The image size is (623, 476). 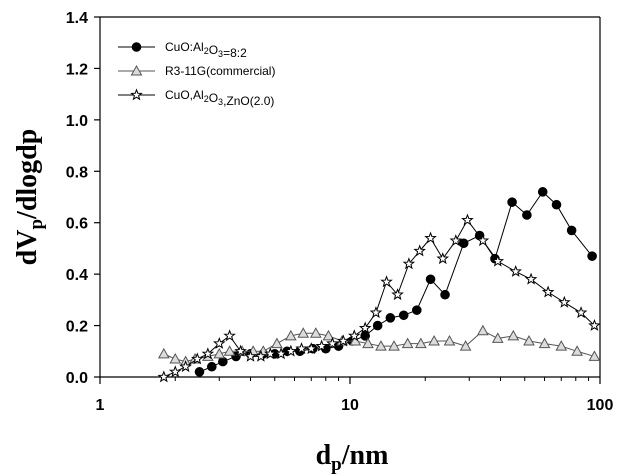 I want to click on legend-label: R3-11G(commercial), so click(x=220, y=71).